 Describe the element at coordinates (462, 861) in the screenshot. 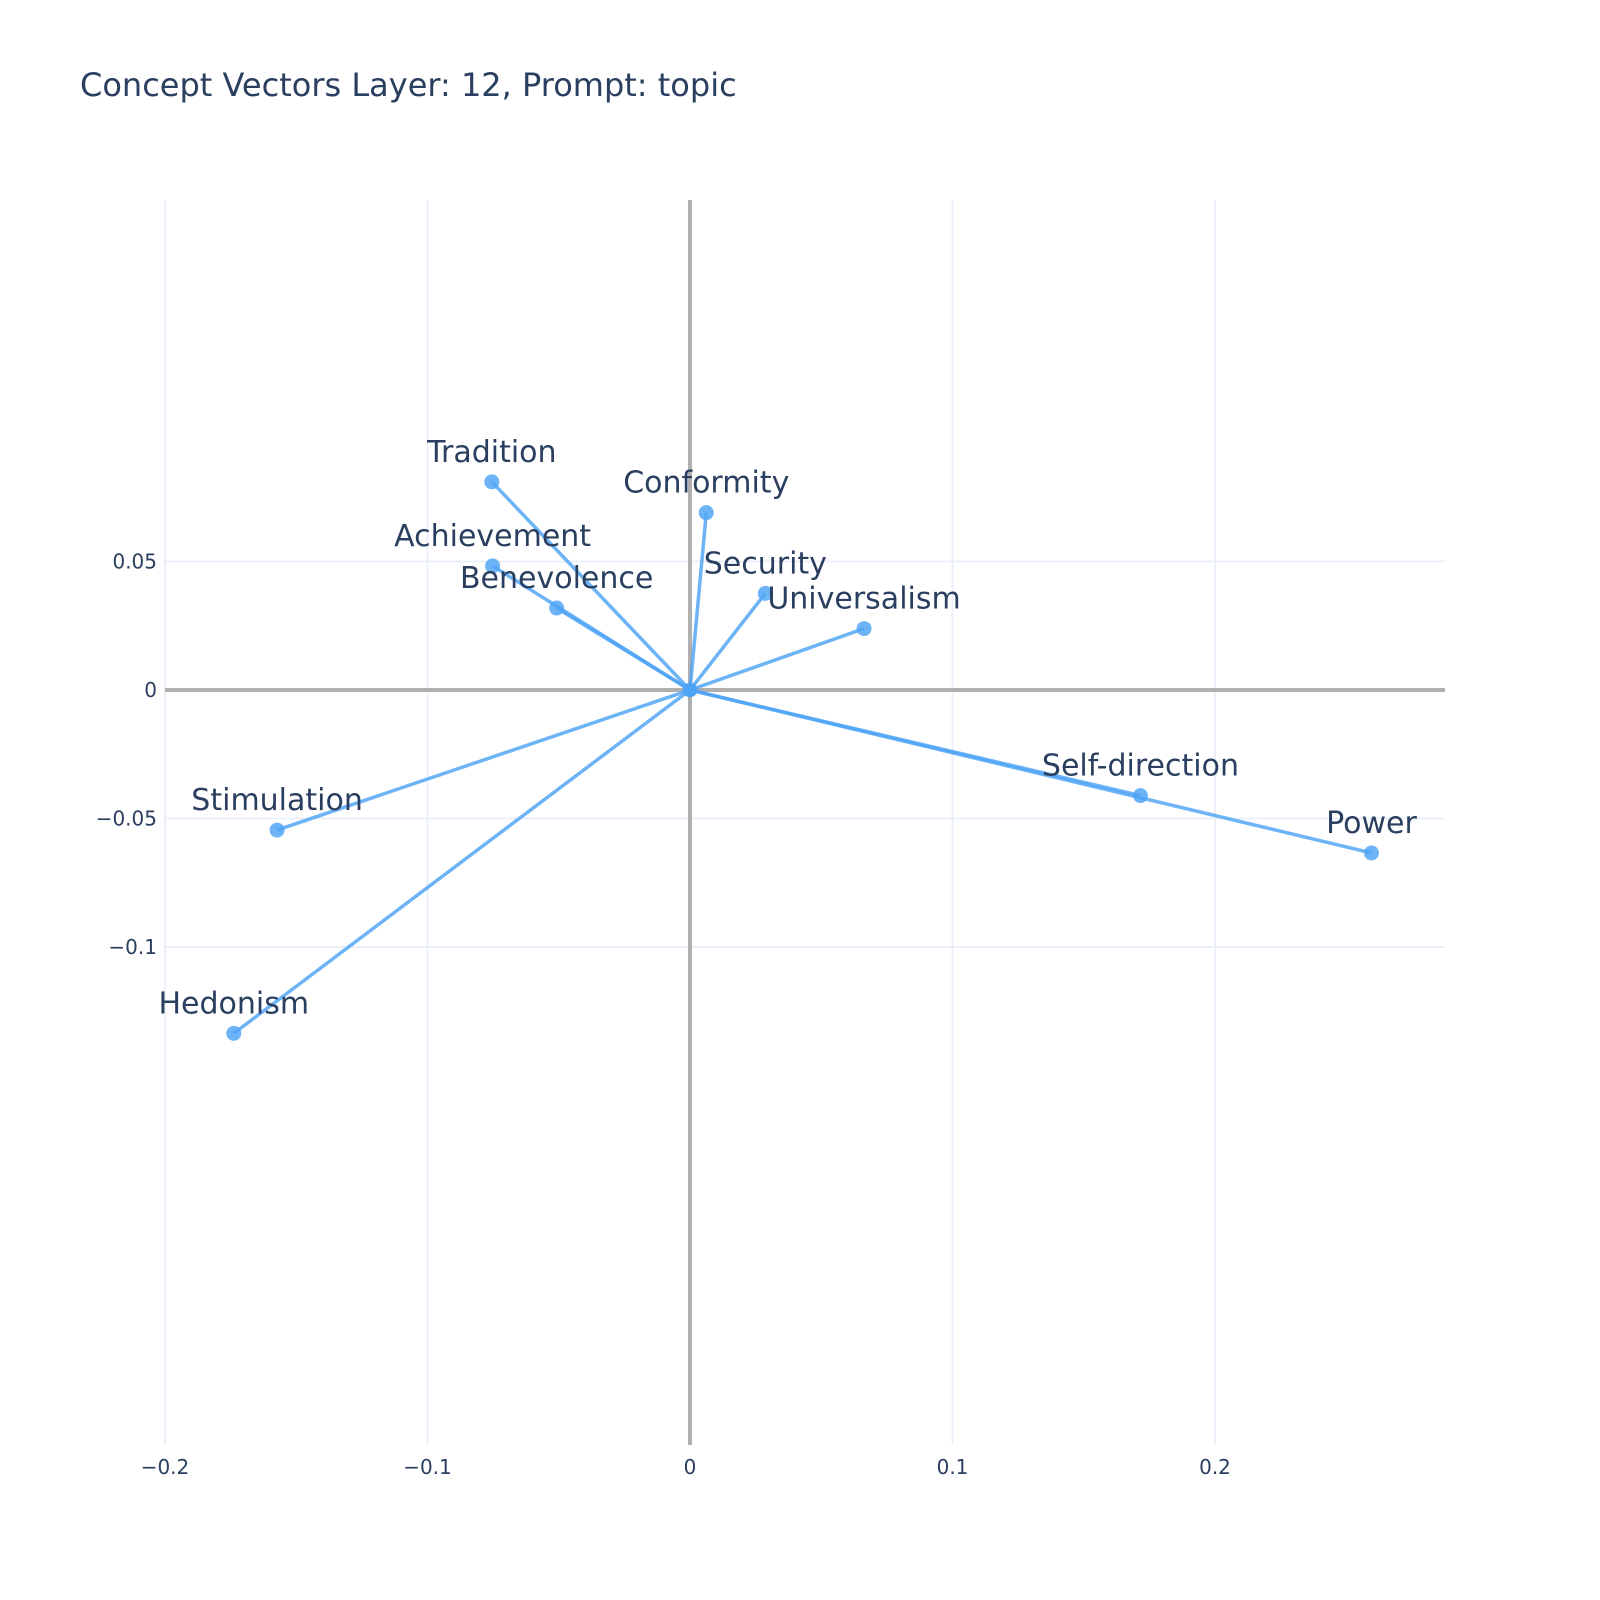

I see `vector-hedonism` at that location.